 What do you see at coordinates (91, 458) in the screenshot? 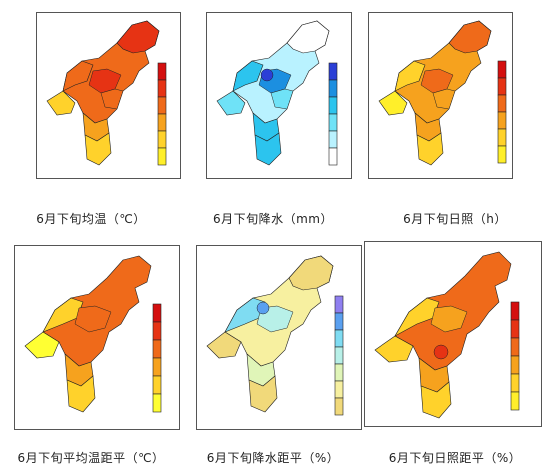
I see `panel-caption: 6月下旬平均温距平（℃）` at bounding box center [91, 458].